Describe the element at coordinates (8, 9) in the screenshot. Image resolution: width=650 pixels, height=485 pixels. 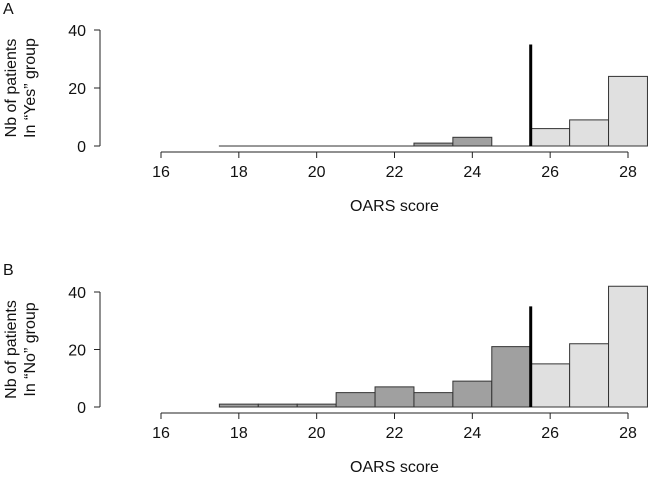
I see `panel-label: A` at that location.